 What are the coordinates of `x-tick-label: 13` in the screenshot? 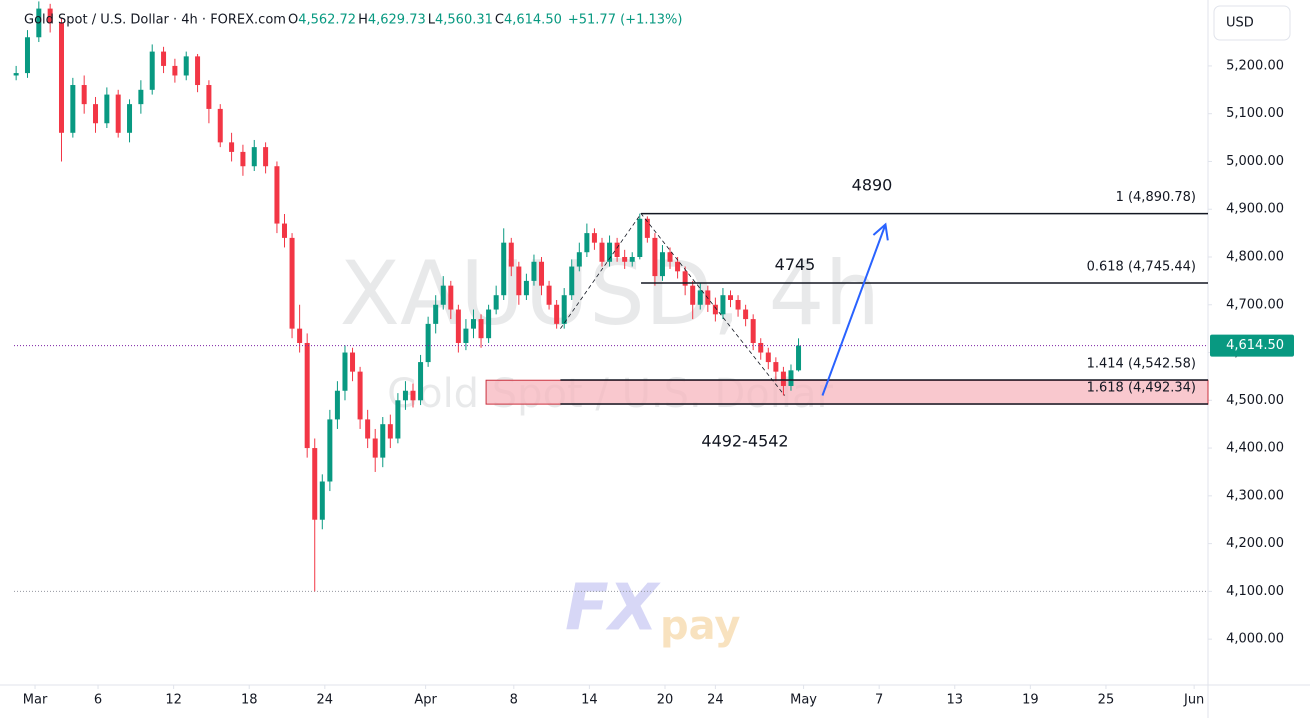 It's located at (954, 700).